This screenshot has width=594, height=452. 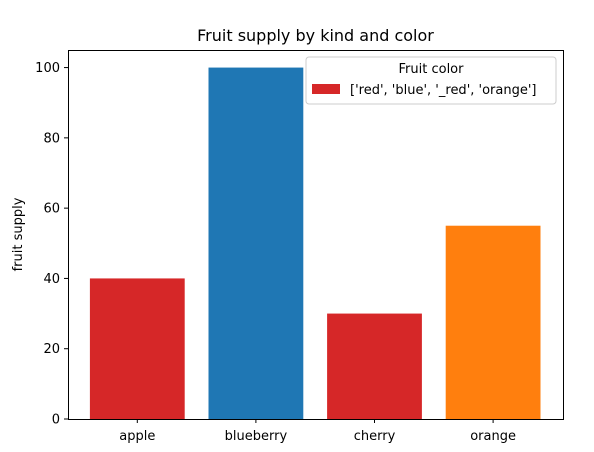 I want to click on y-tick-label: 40, so click(x=51, y=279).